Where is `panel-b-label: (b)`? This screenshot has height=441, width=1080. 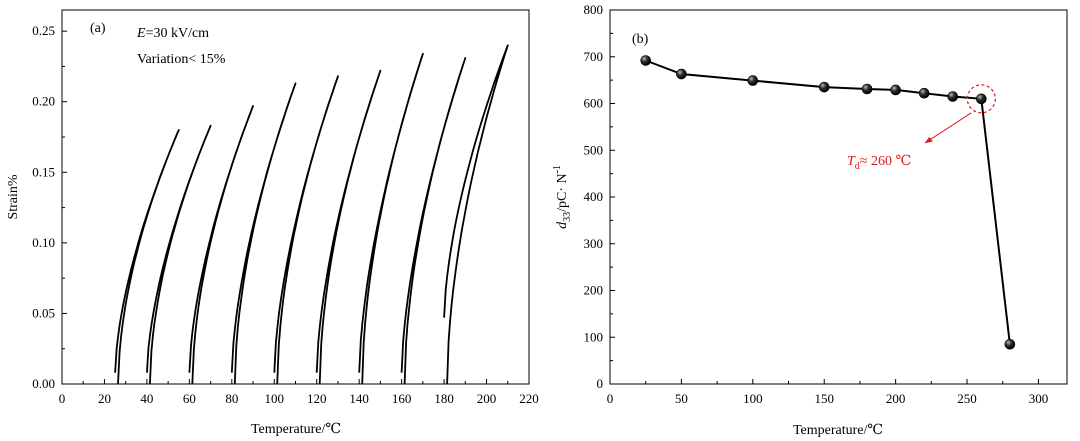 panel-b-label: (b) is located at coordinates (640, 39).